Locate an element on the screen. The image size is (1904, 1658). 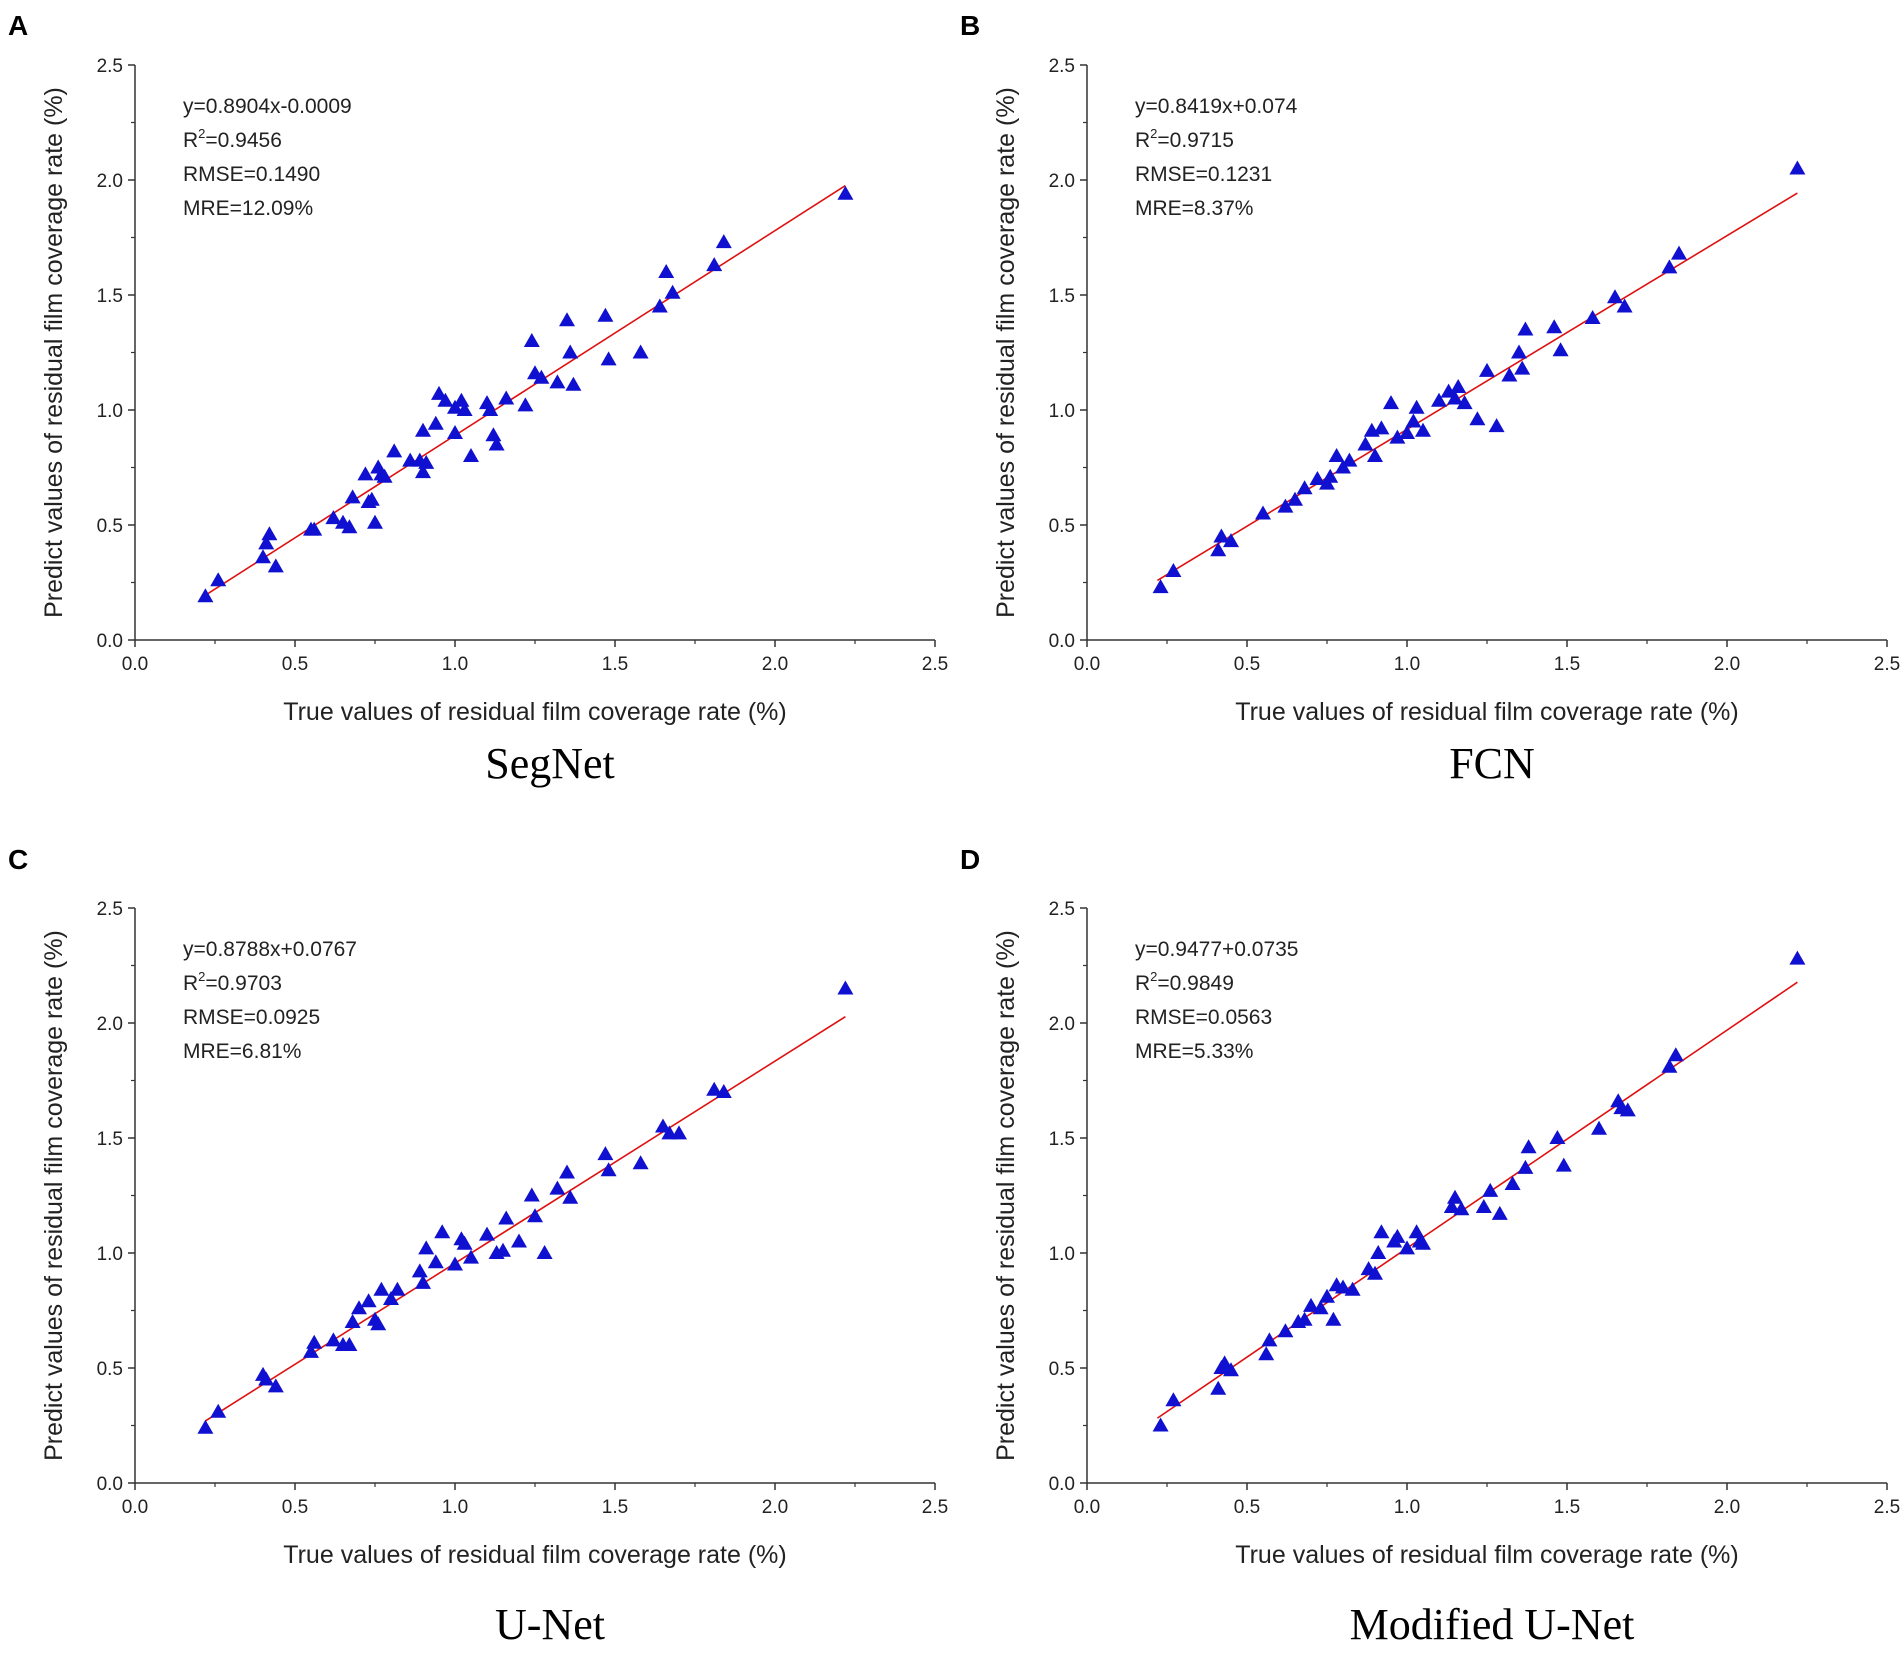
r-squared-value: =0.9849 is located at coordinates (1195, 983).